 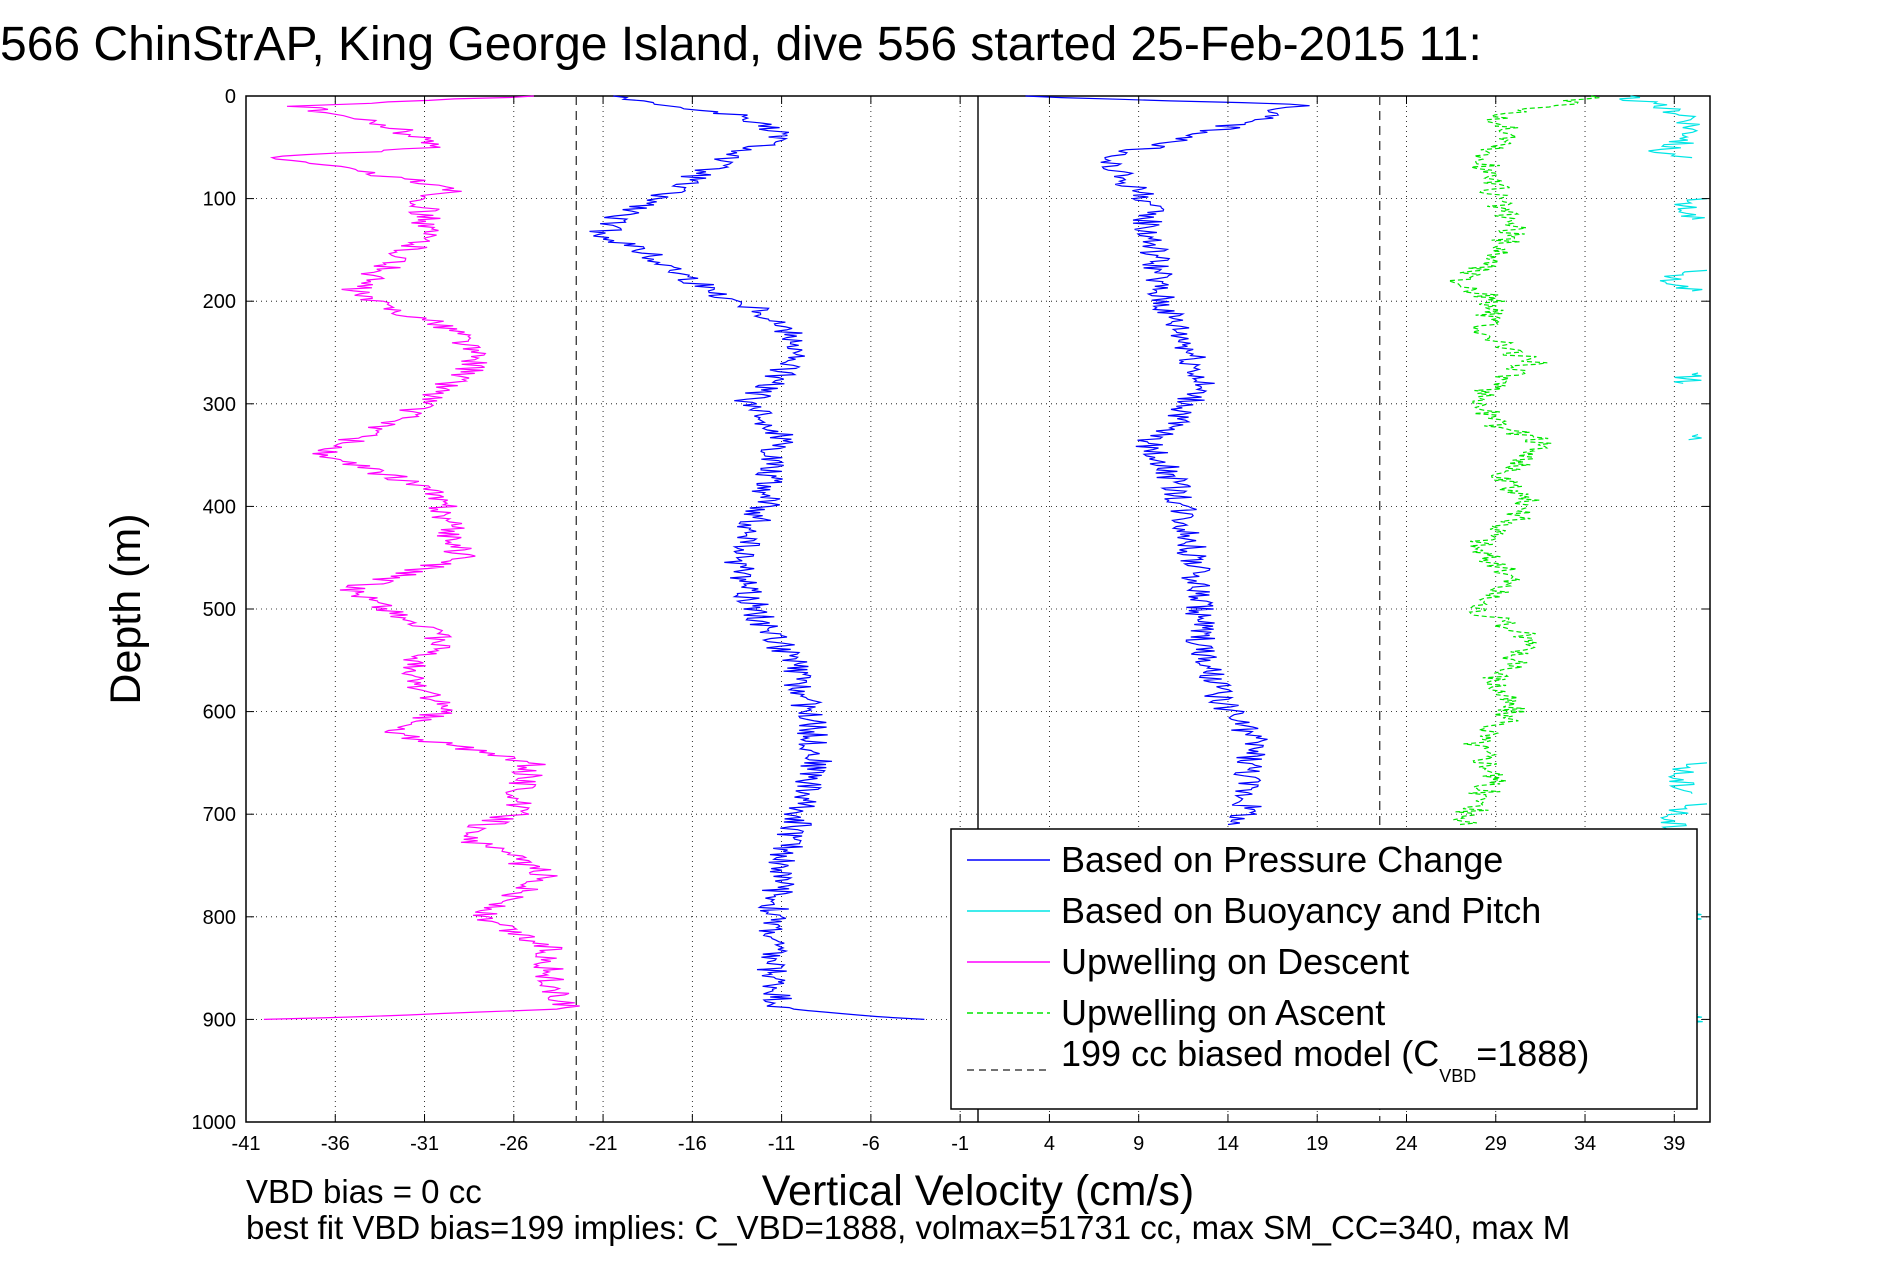 What do you see at coordinates (126, 608) in the screenshot?
I see `y-axis-label: Depth (m)` at bounding box center [126, 608].